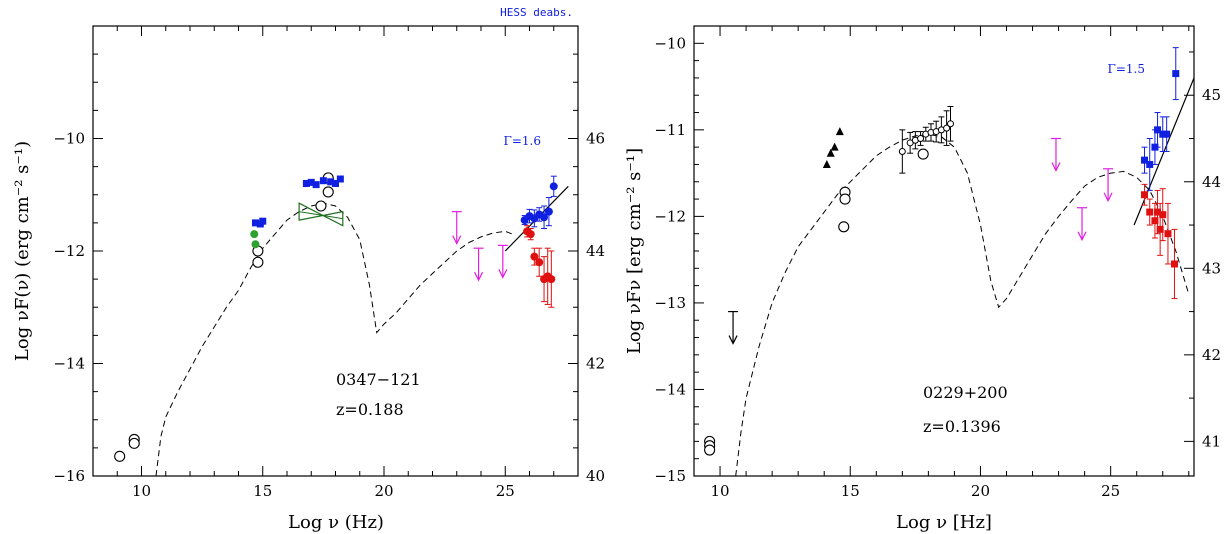  I want to click on y2-tick-label: 40, so click(595, 476).